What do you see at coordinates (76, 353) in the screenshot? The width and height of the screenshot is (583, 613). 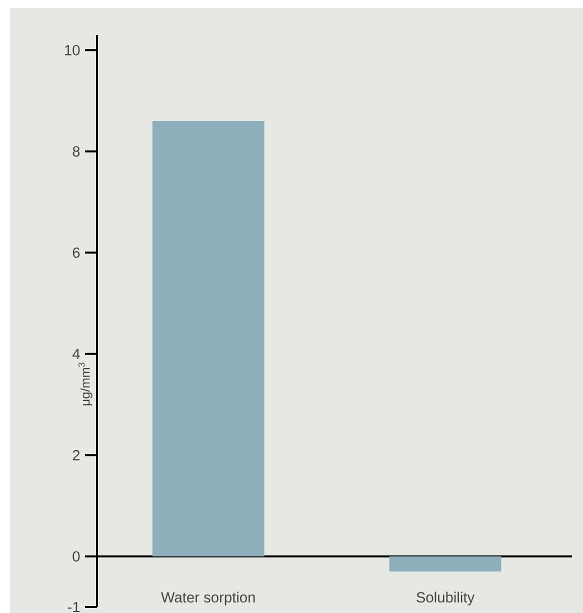 I see `y-tick-label: 4` at bounding box center [76, 353].